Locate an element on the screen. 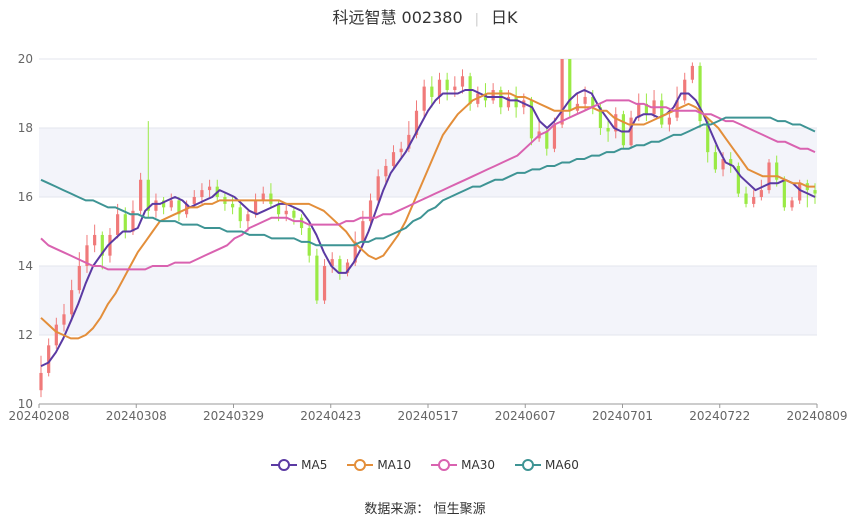 This screenshot has height=517, width=850. y-tick-label: 18 is located at coordinates (25, 128).